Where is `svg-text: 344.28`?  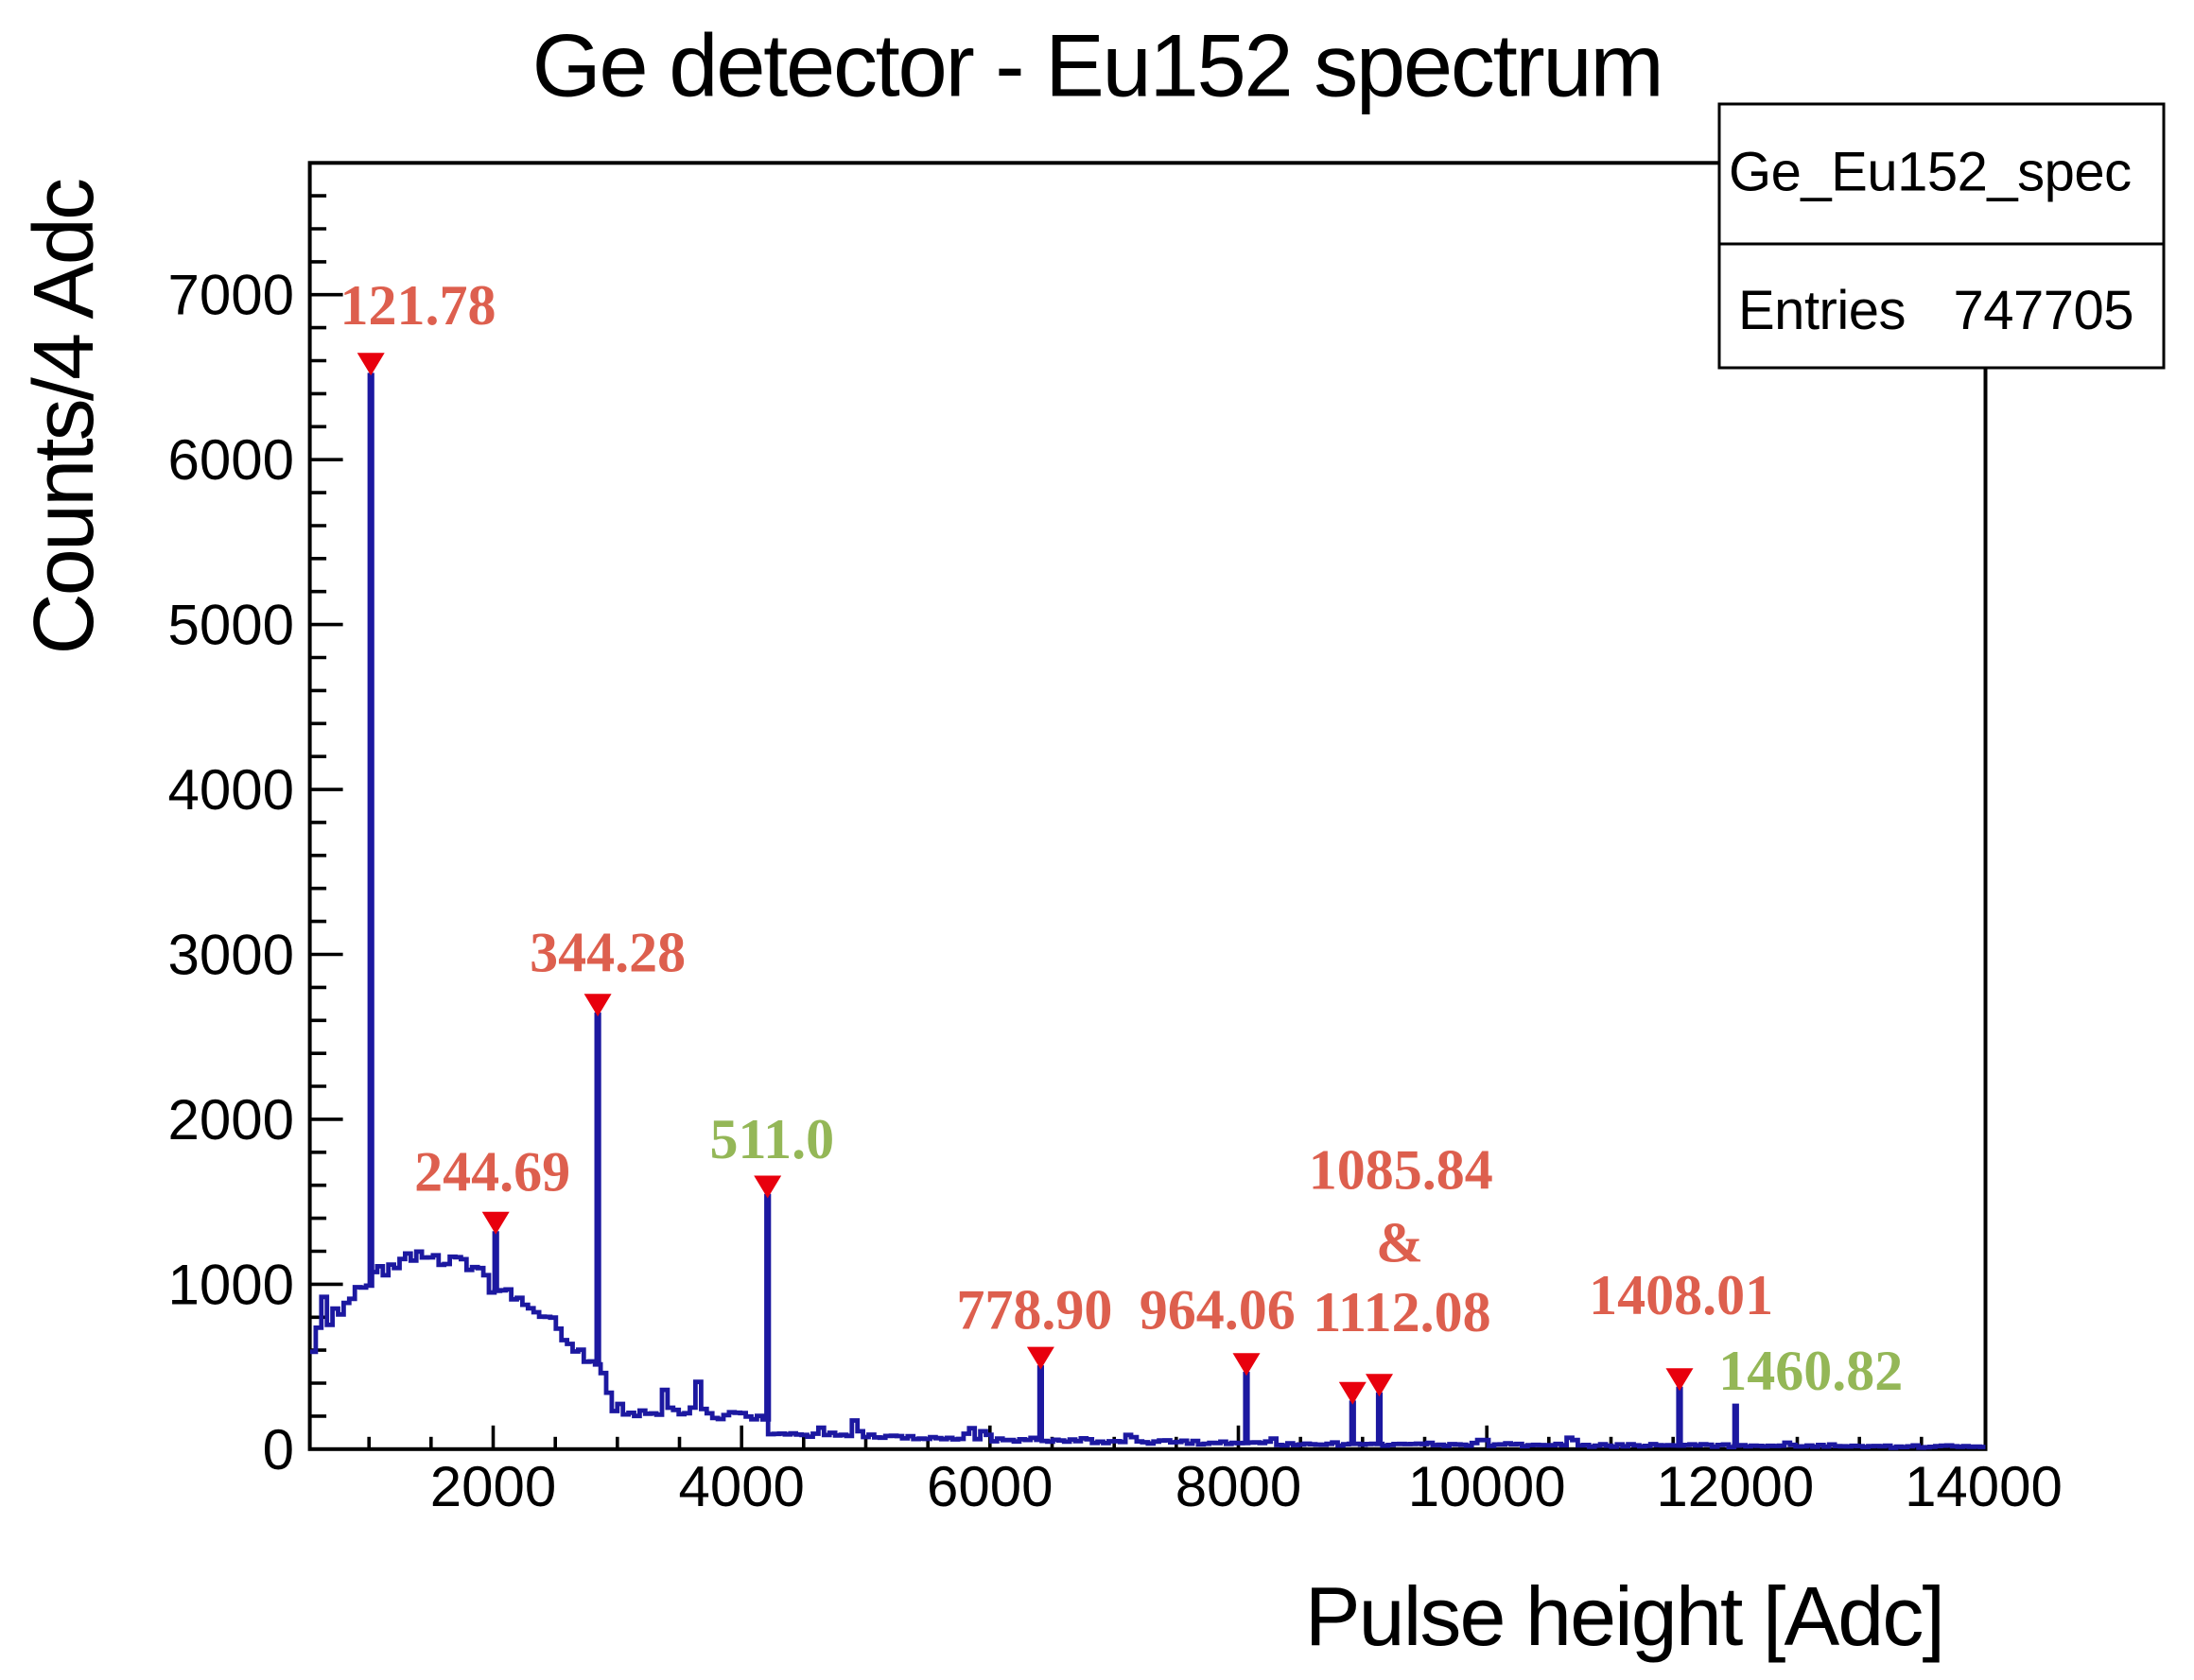
svg-text: 344.28 is located at coordinates (608, 953).